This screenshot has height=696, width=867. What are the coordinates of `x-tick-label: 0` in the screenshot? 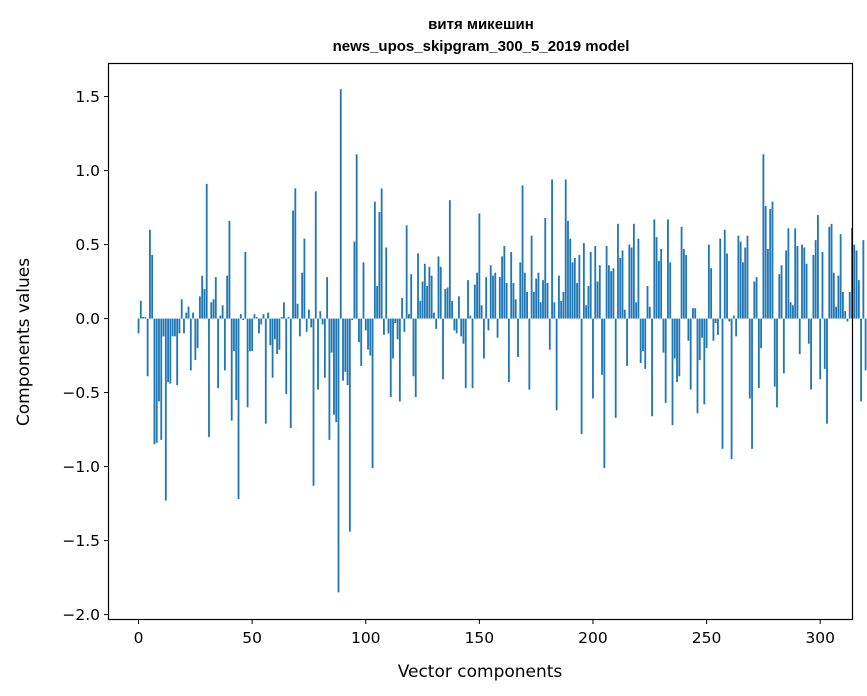 It's located at (139, 638).